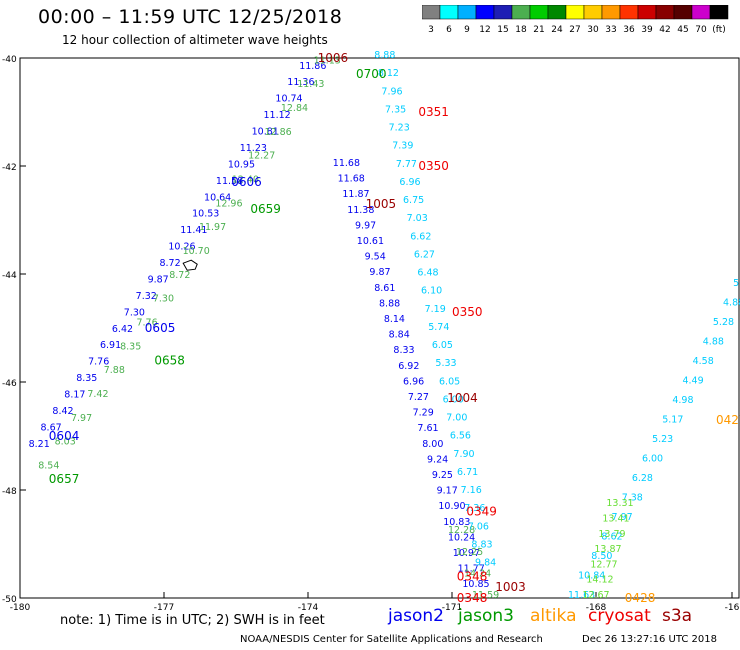 The height and width of the screenshot is (650, 740). Describe the element at coordinates (196, 251) in the screenshot. I see `wave-height-value: 10.70` at that location.